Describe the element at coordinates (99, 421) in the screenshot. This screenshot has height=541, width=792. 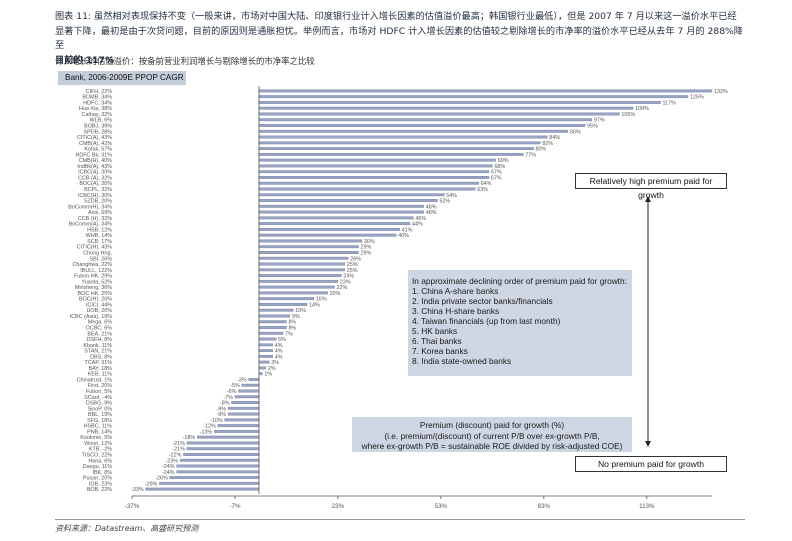
I see `category-label: SFG, 18%` at that location.